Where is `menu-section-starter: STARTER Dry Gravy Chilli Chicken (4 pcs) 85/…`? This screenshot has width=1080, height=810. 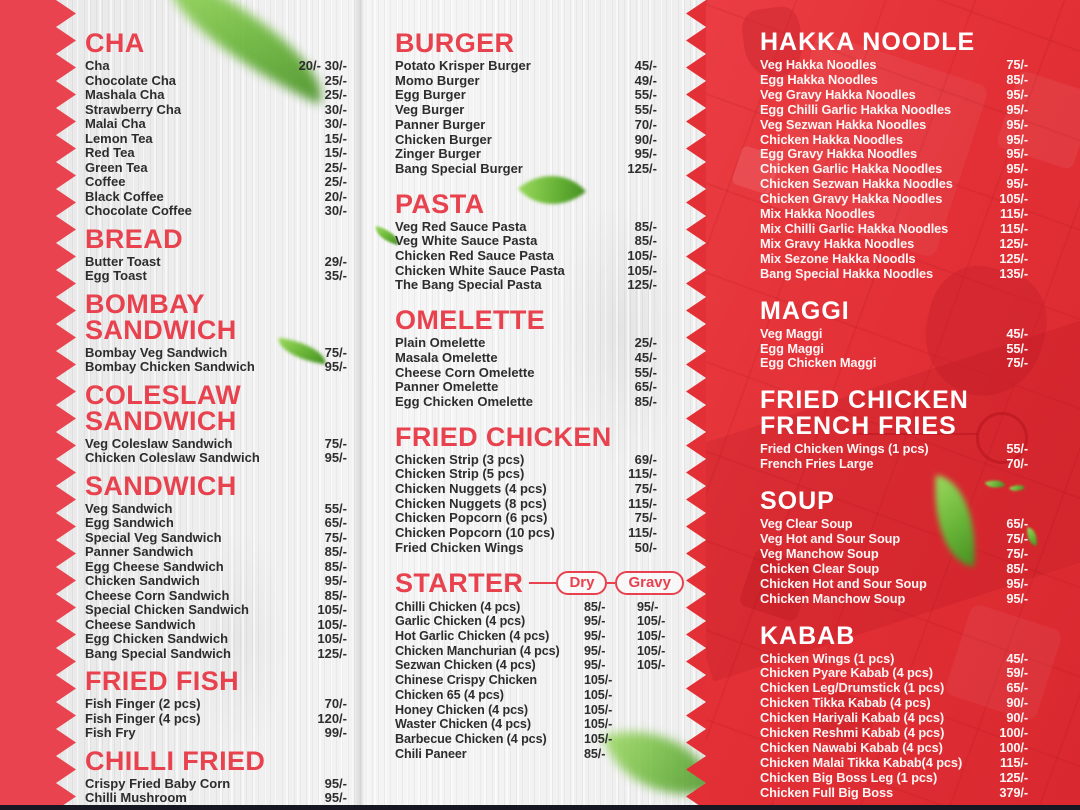
menu-section-starter: STARTER Dry Gravy Chilli Chicken (4 pcs) 85/… is located at coordinates (539, 665).